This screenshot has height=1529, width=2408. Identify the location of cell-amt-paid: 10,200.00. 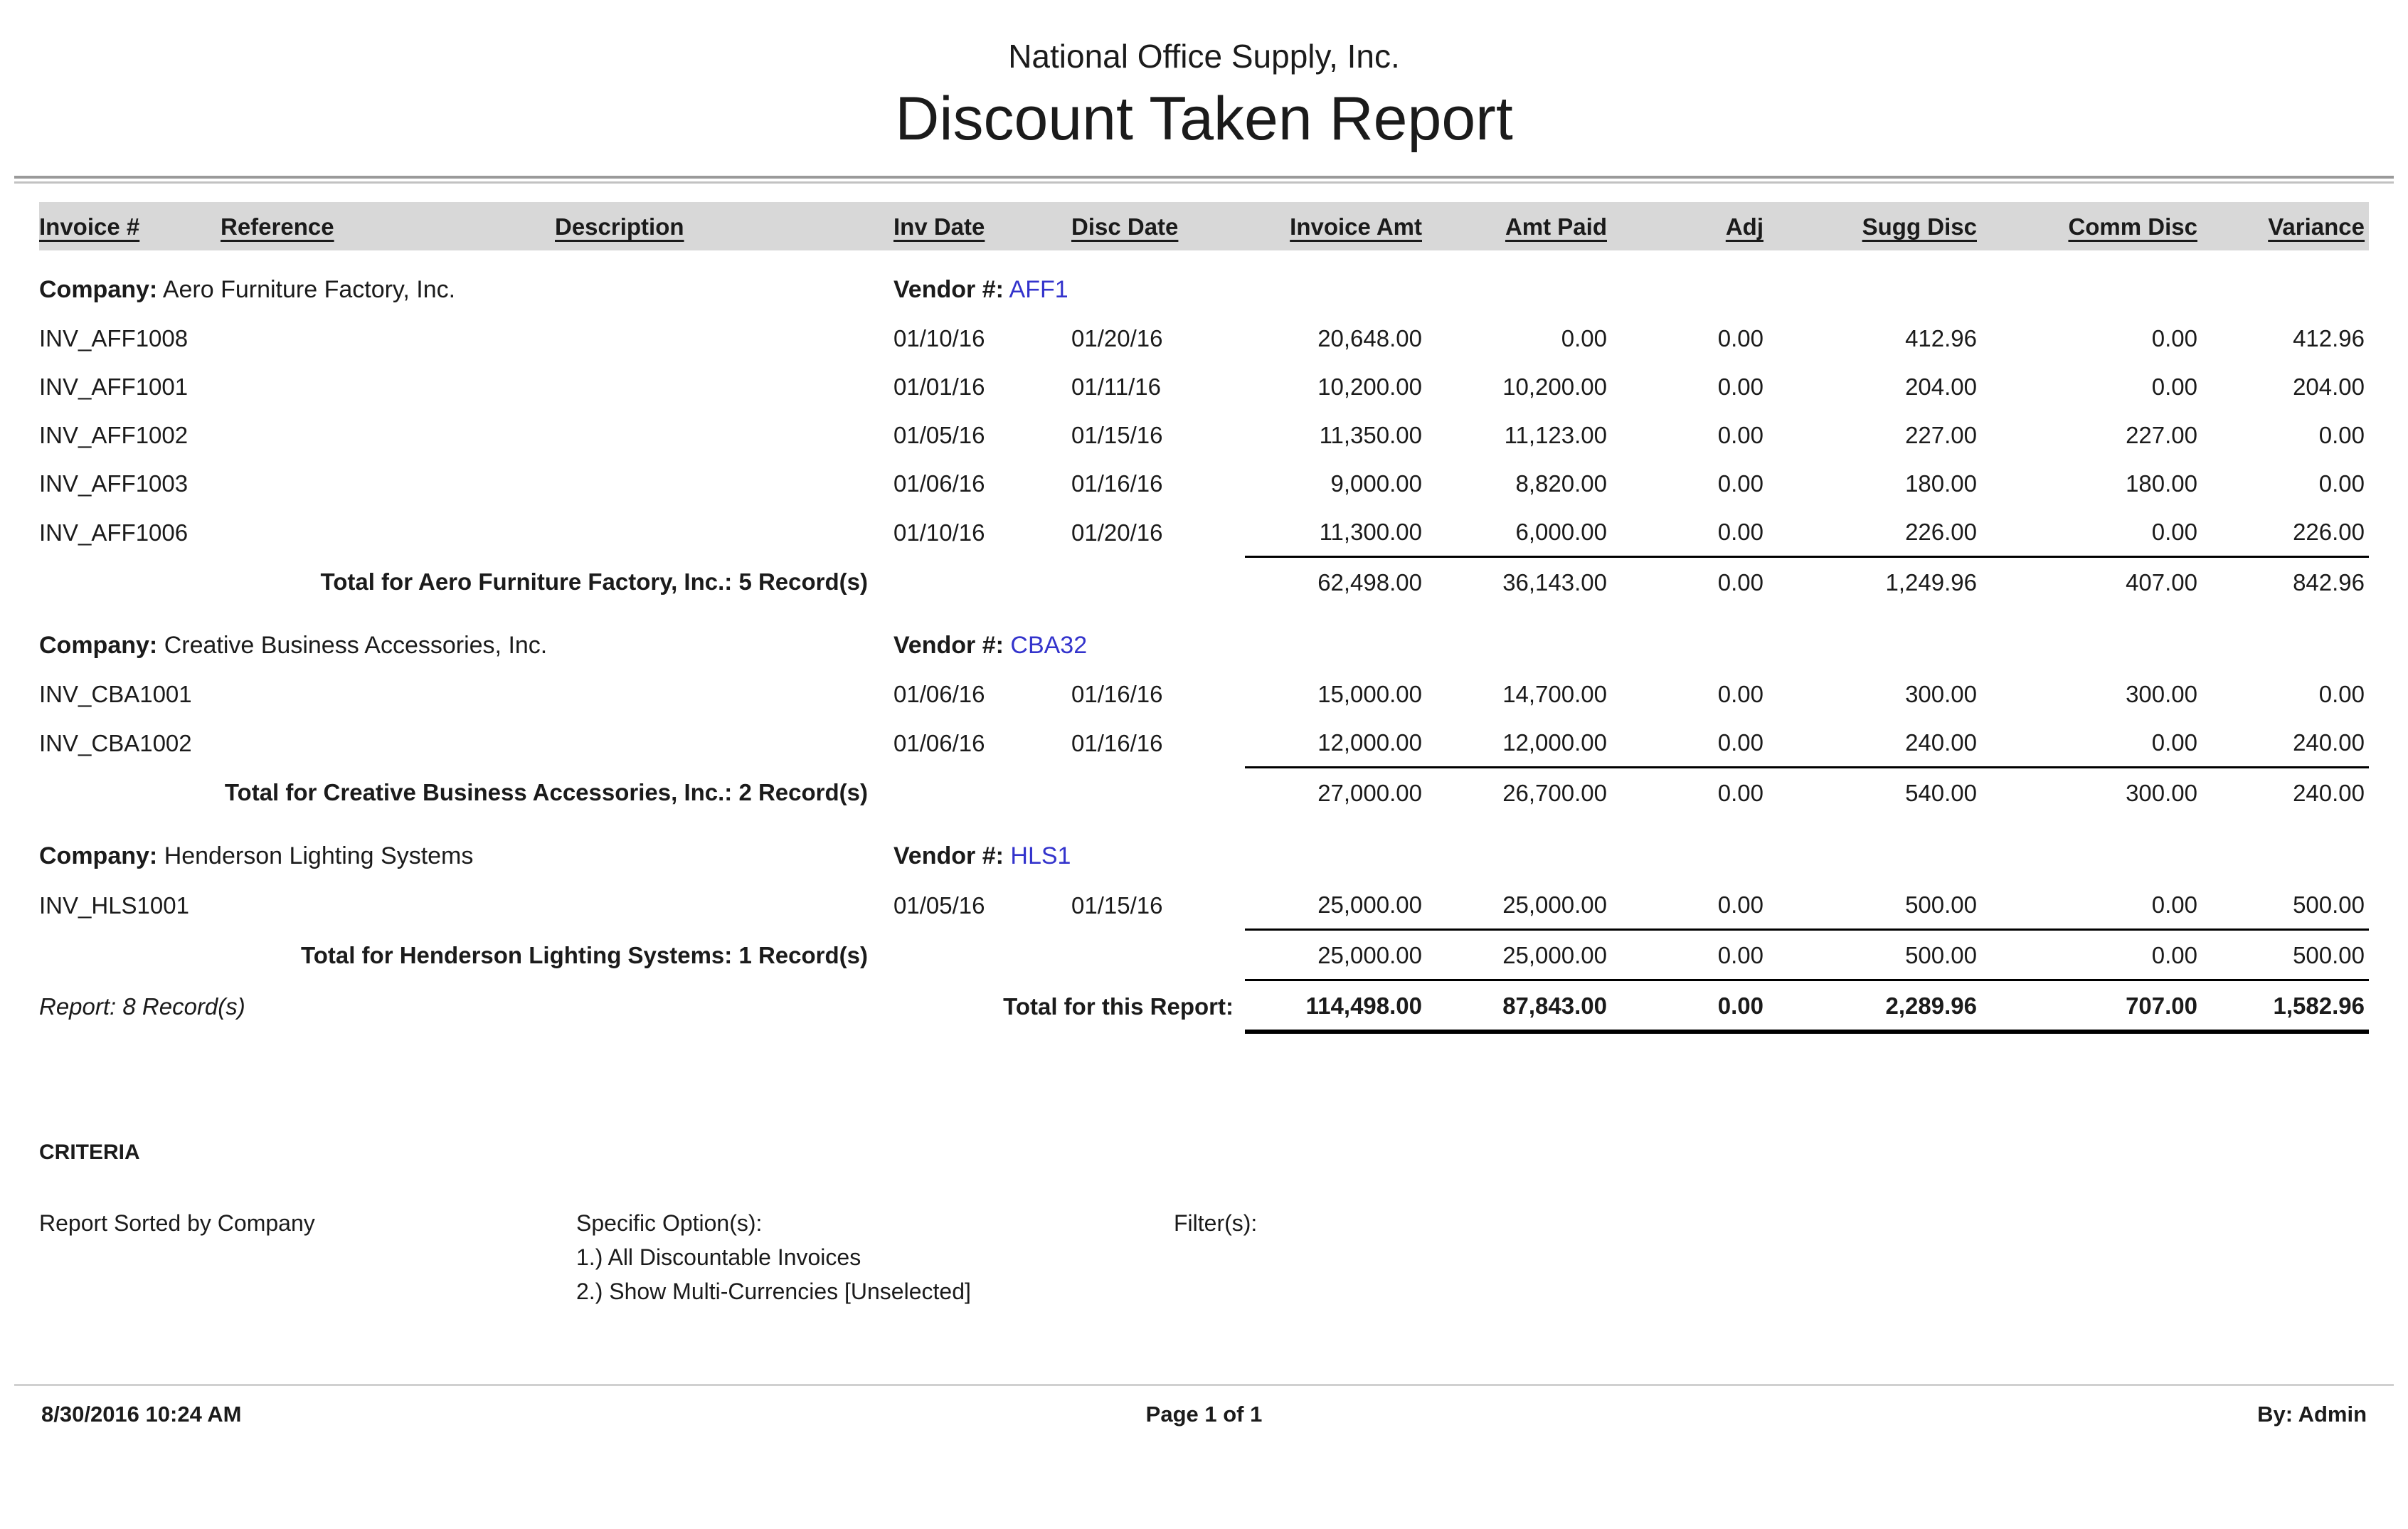
(1554, 387).